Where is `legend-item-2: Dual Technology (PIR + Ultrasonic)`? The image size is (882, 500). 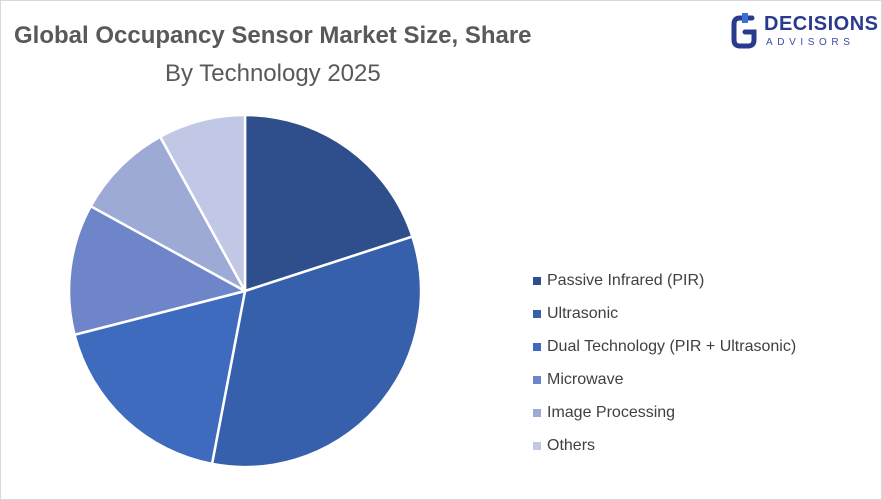 legend-item-2: Dual Technology (PIR + Ultrasonic) is located at coordinates (664, 346).